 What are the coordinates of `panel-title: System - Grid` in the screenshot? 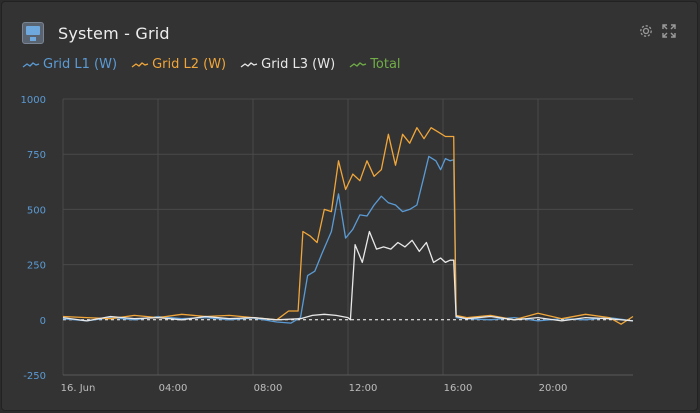 It's located at (114, 33).